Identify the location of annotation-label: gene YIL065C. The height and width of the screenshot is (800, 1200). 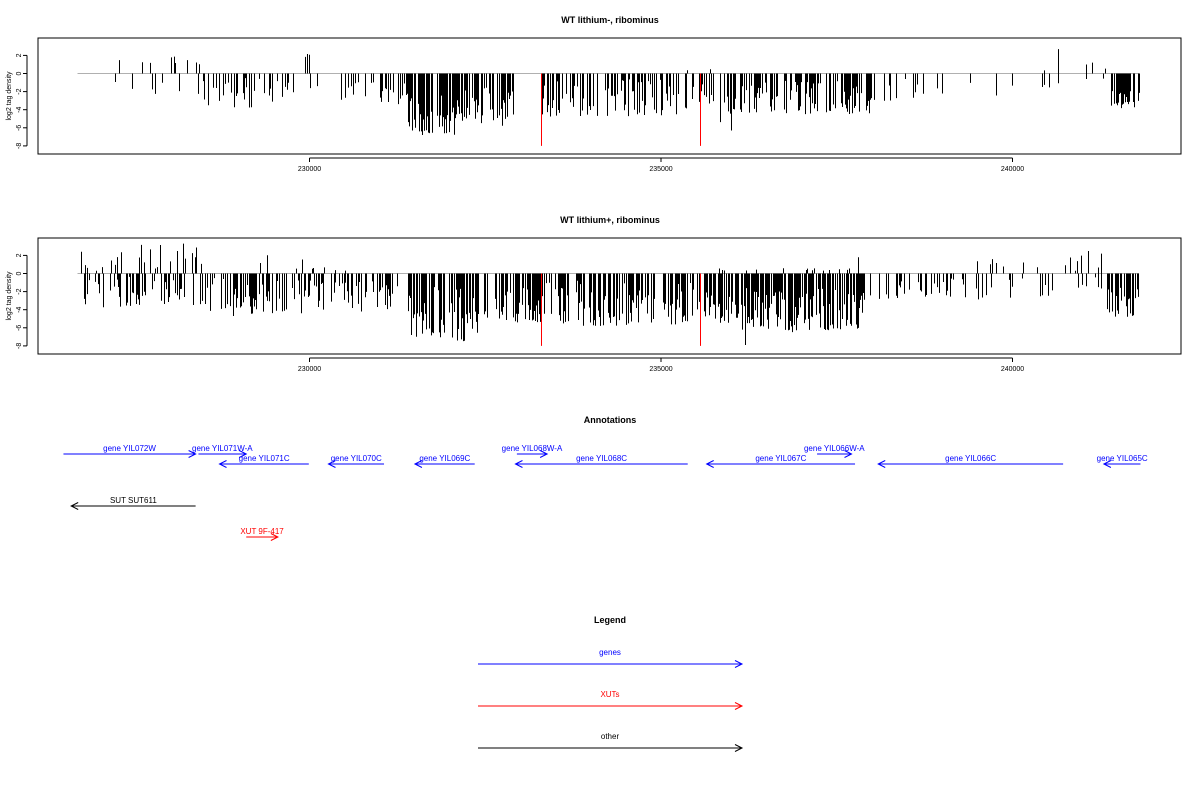
(1122, 458).